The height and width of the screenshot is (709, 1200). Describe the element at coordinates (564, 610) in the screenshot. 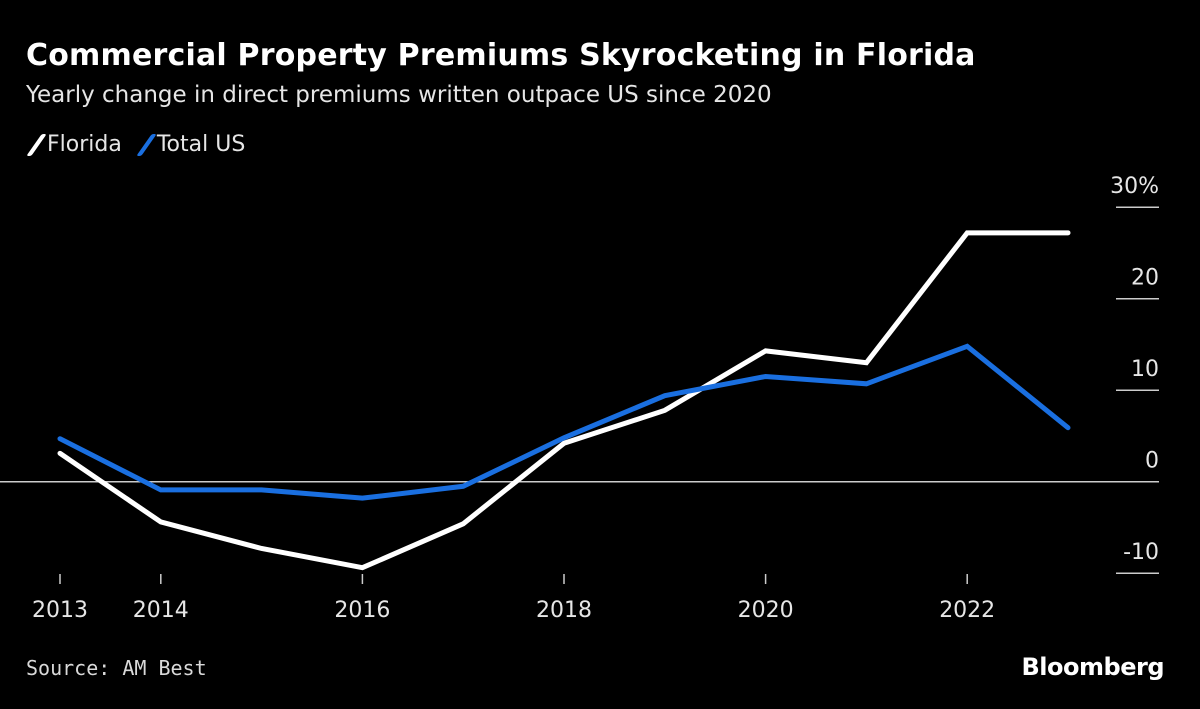

I see `x-tick-label: 2018` at that location.